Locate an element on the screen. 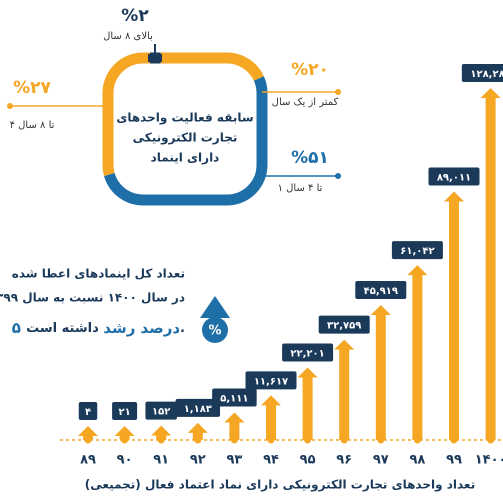  note-line: در سال ۱۴۰۰ نسبت به سال ۱۳۹۹ is located at coordinates (92, 298).